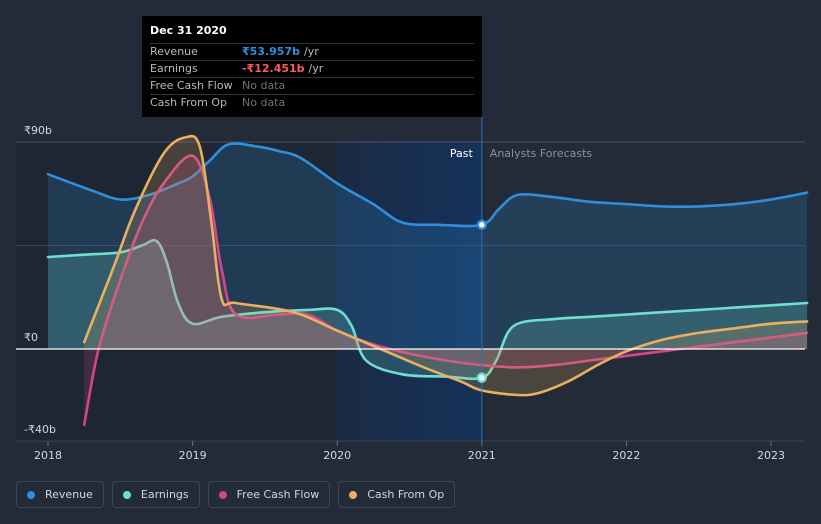  I want to click on x-tick-label: 2018, so click(48, 455).